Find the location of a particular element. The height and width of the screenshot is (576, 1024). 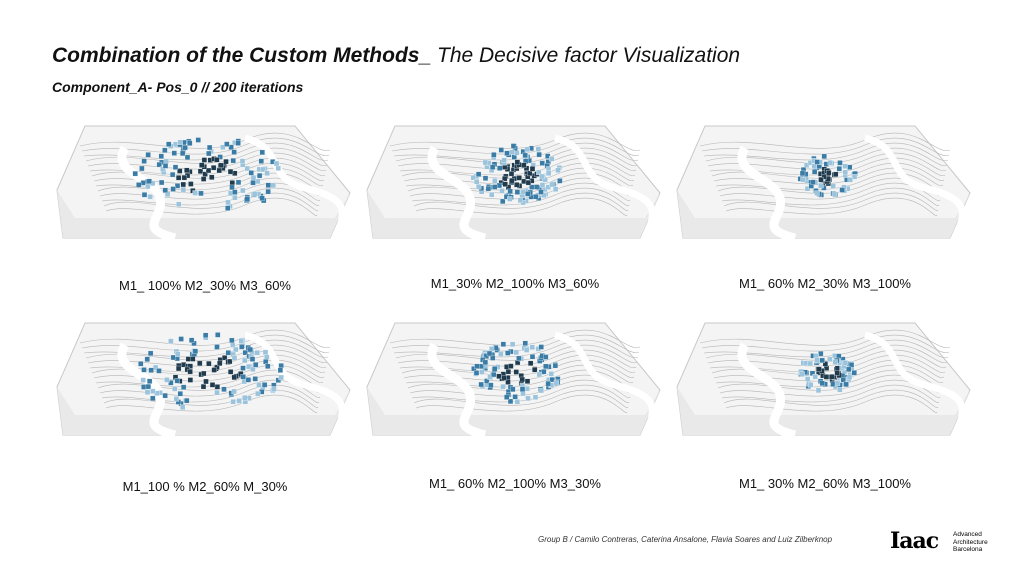

panel-caption: M1_ 60% M2_100% M3_30% is located at coordinates (515, 483).